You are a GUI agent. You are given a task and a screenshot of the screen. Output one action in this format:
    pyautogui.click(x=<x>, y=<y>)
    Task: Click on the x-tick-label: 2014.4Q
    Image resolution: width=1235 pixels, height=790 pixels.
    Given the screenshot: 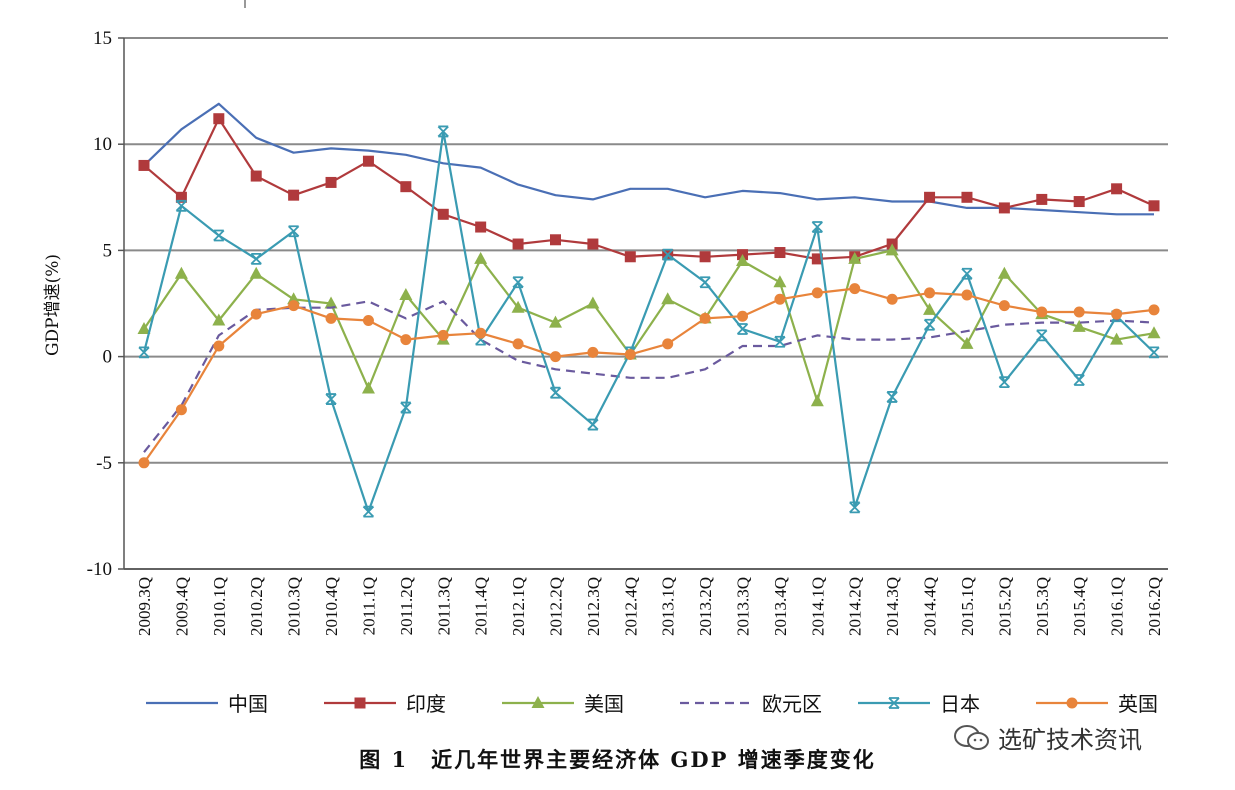 What is the action you would take?
    pyautogui.click(x=930, y=606)
    